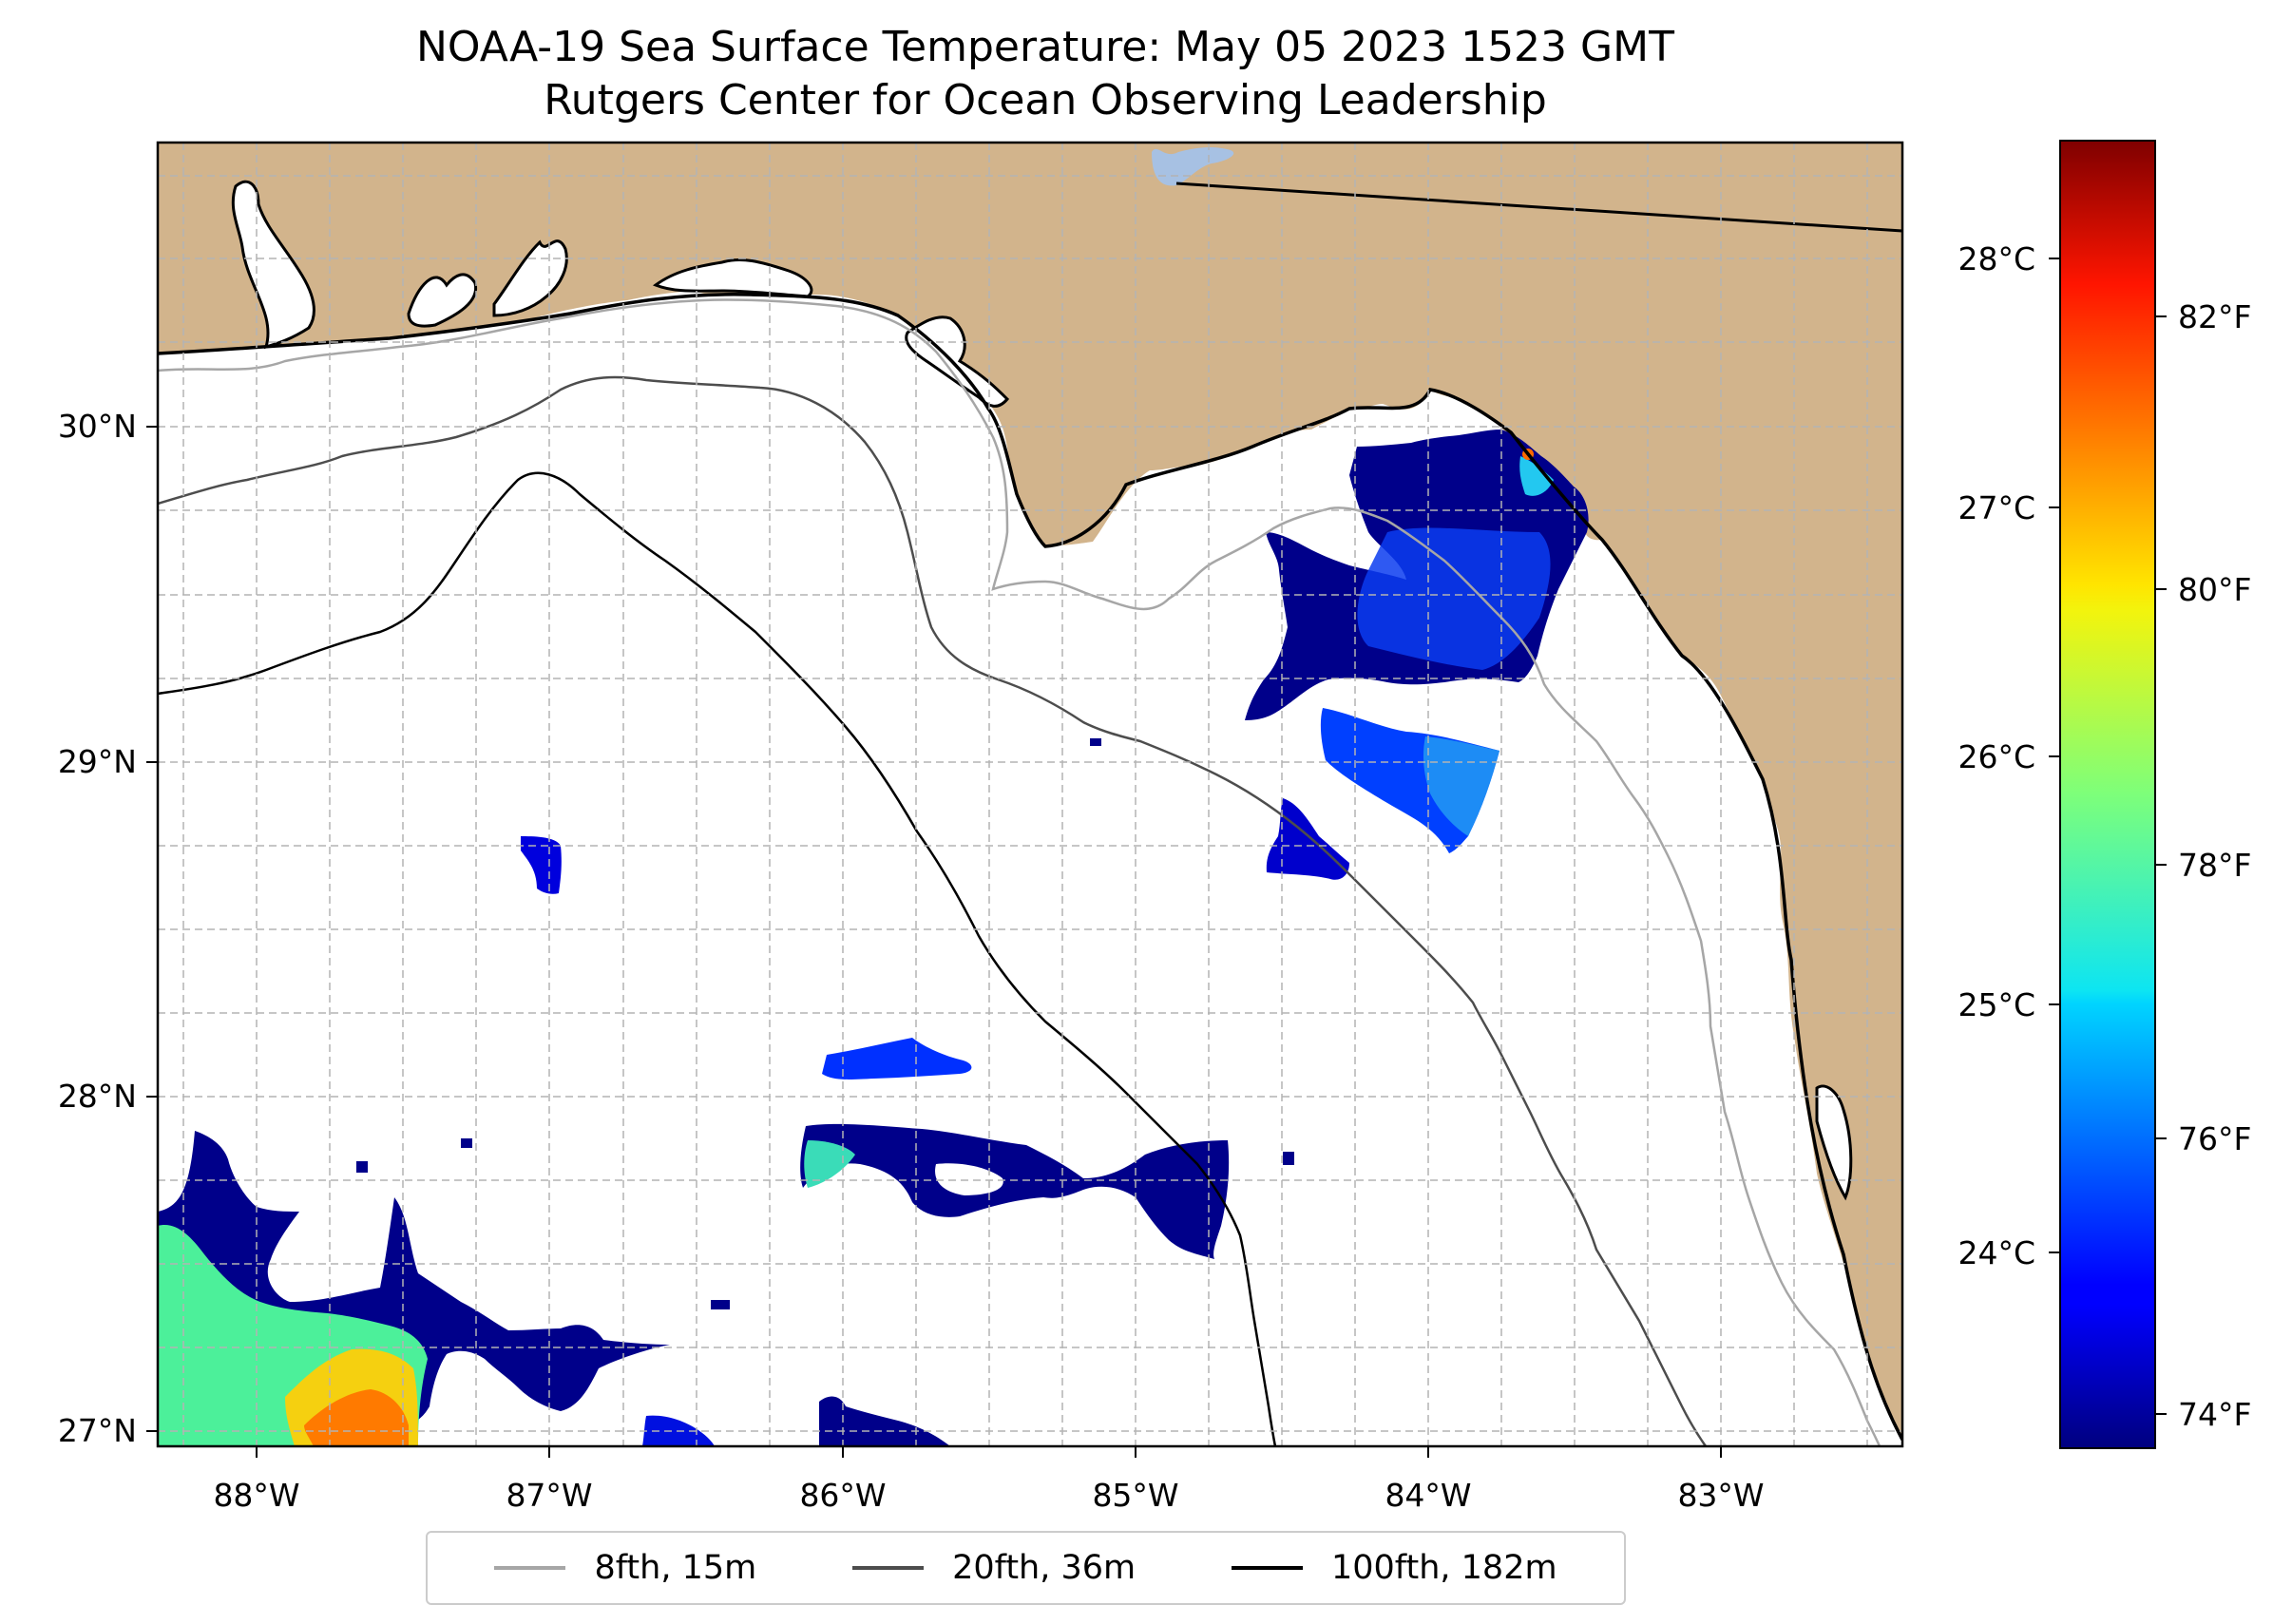 The width and height of the screenshot is (2292, 1624). I want to click on legend-label-100fth: 100fth, 182m, so click(1443, 1568).